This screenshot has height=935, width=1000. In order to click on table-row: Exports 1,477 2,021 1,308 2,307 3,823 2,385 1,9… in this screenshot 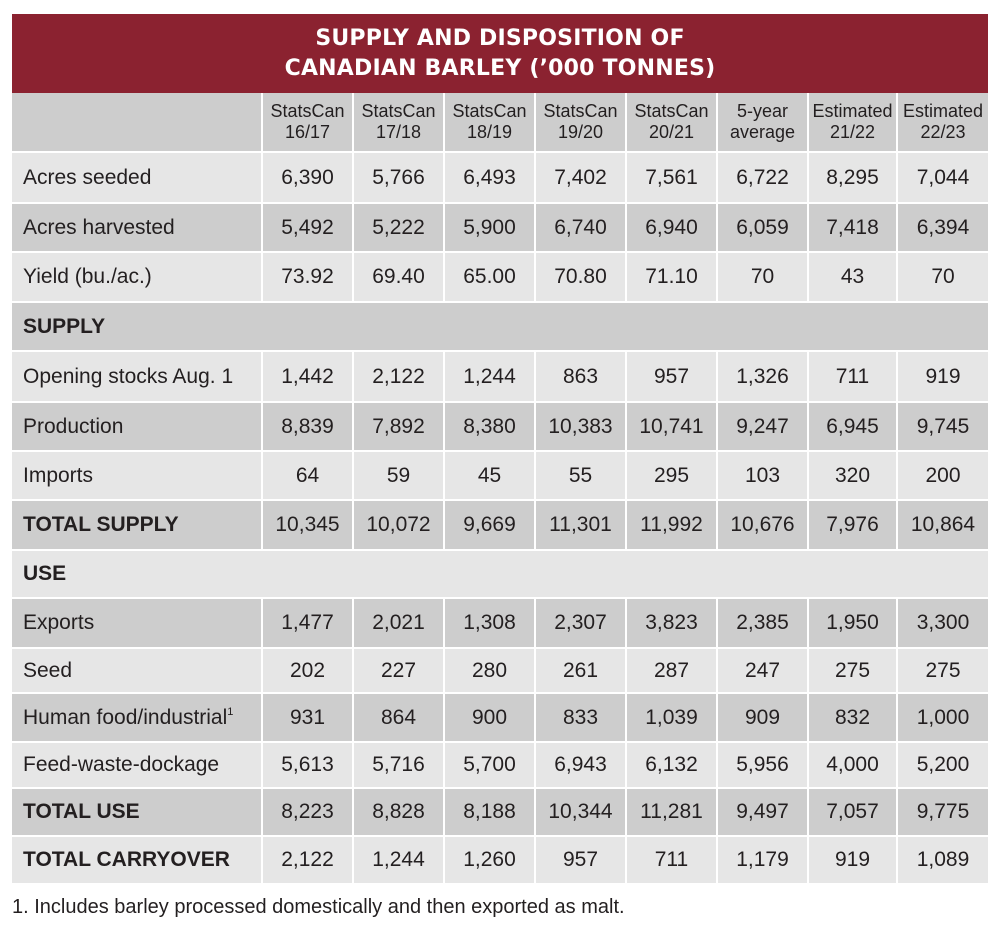, I will do `click(500, 624)`.